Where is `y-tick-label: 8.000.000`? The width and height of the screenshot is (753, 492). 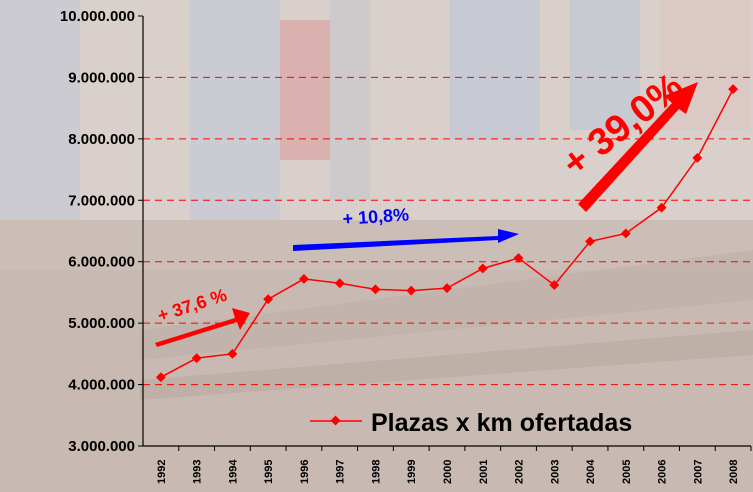
y-tick-label: 8.000.000 is located at coordinates (101, 139).